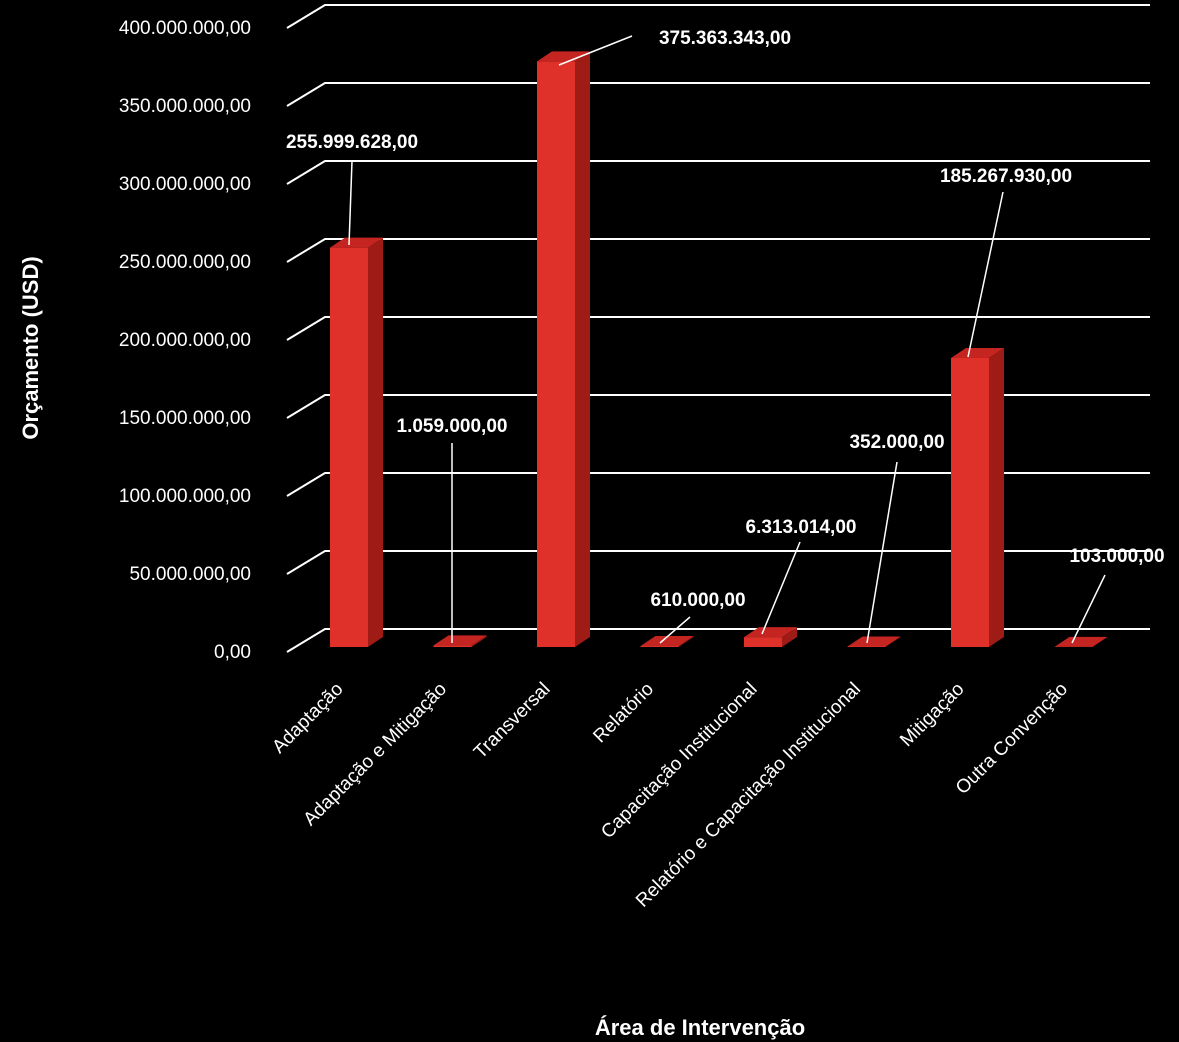 This screenshot has width=1179, height=1042. I want to click on data-label: 610.000,00, so click(697, 600).